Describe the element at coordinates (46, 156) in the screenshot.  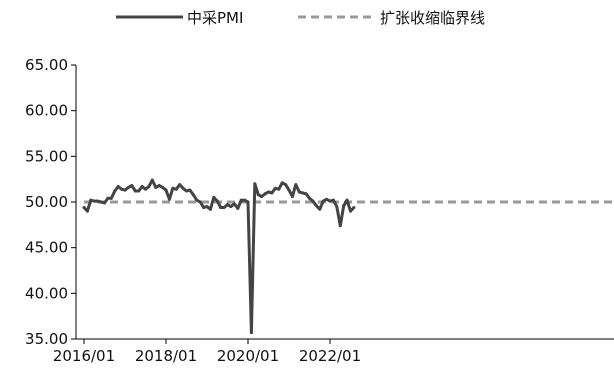
I see `y-tick-label: 55.00` at that location.